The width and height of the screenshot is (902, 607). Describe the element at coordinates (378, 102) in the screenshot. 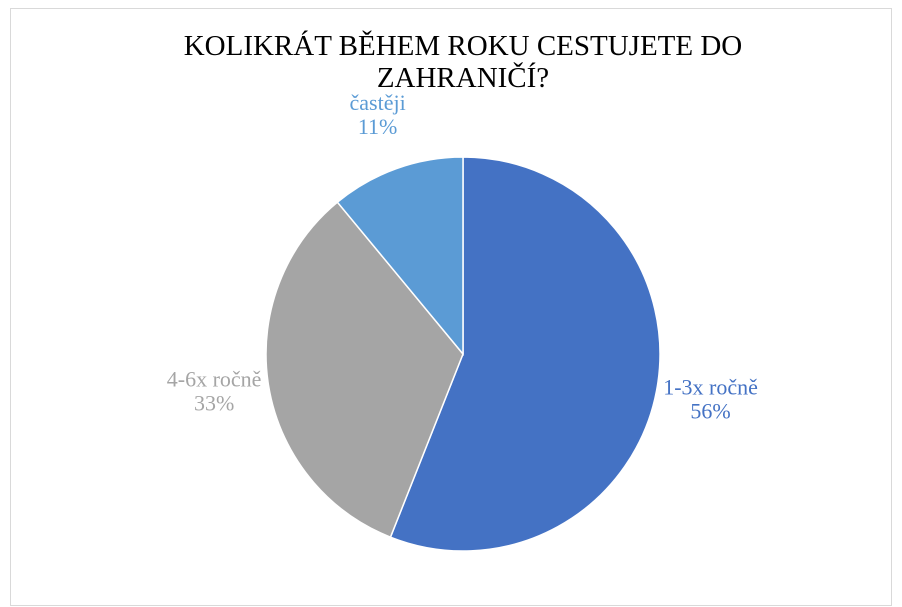

I see `slice-label: častěji` at that location.